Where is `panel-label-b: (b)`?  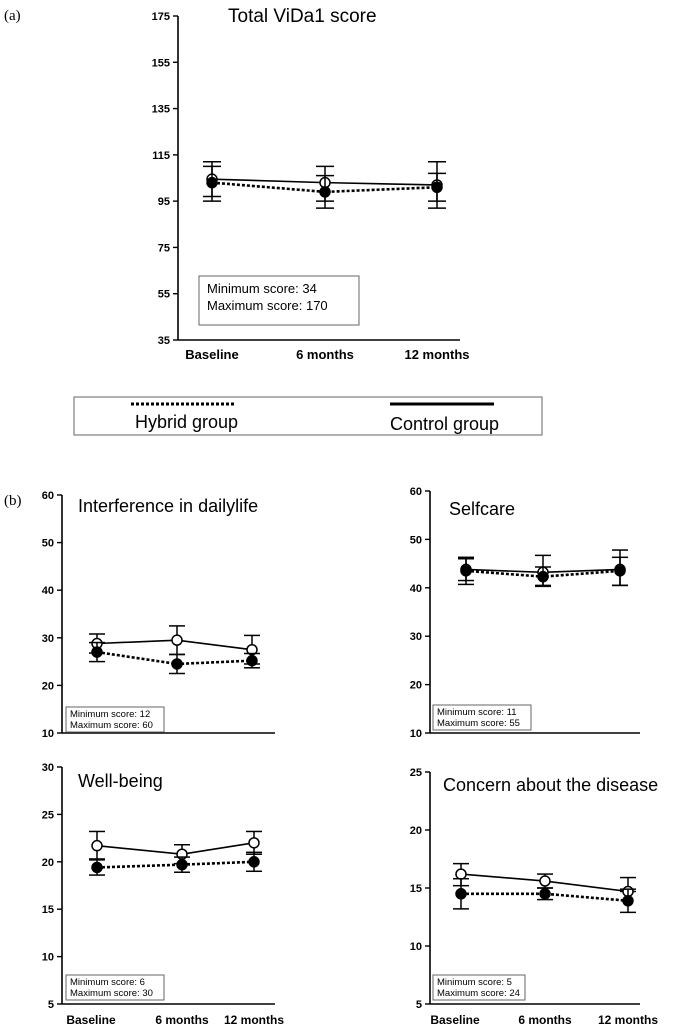
panel-label-b: (b) is located at coordinates (13, 501).